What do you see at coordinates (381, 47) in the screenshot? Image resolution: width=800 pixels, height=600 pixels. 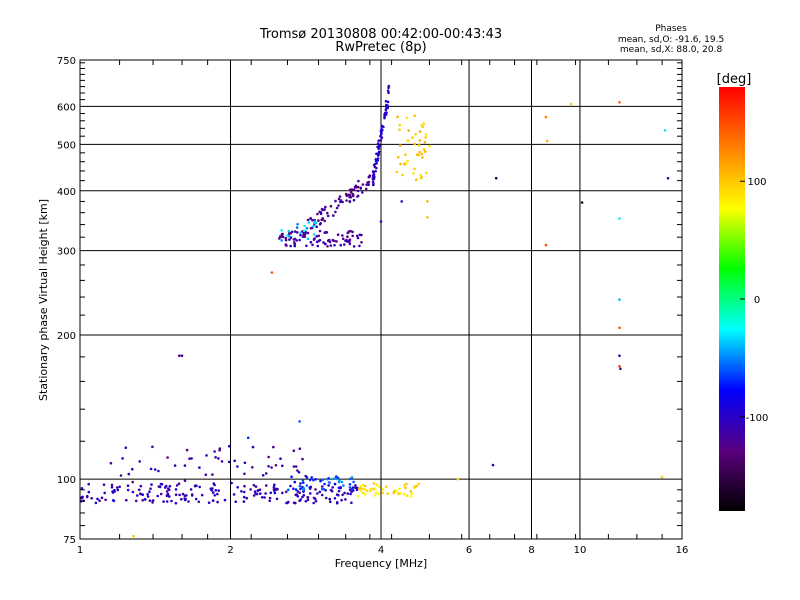 I see `chart-subtitle: RwPretec (8p)` at bounding box center [381, 47].